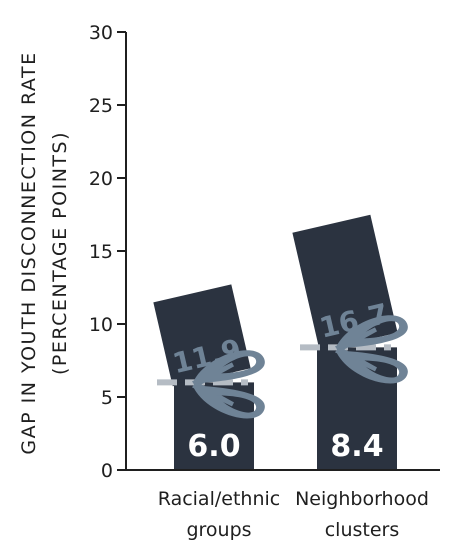 The height and width of the screenshot is (552, 462). What do you see at coordinates (362, 499) in the screenshot?
I see `x-category-label: Neighborhood` at bounding box center [362, 499].